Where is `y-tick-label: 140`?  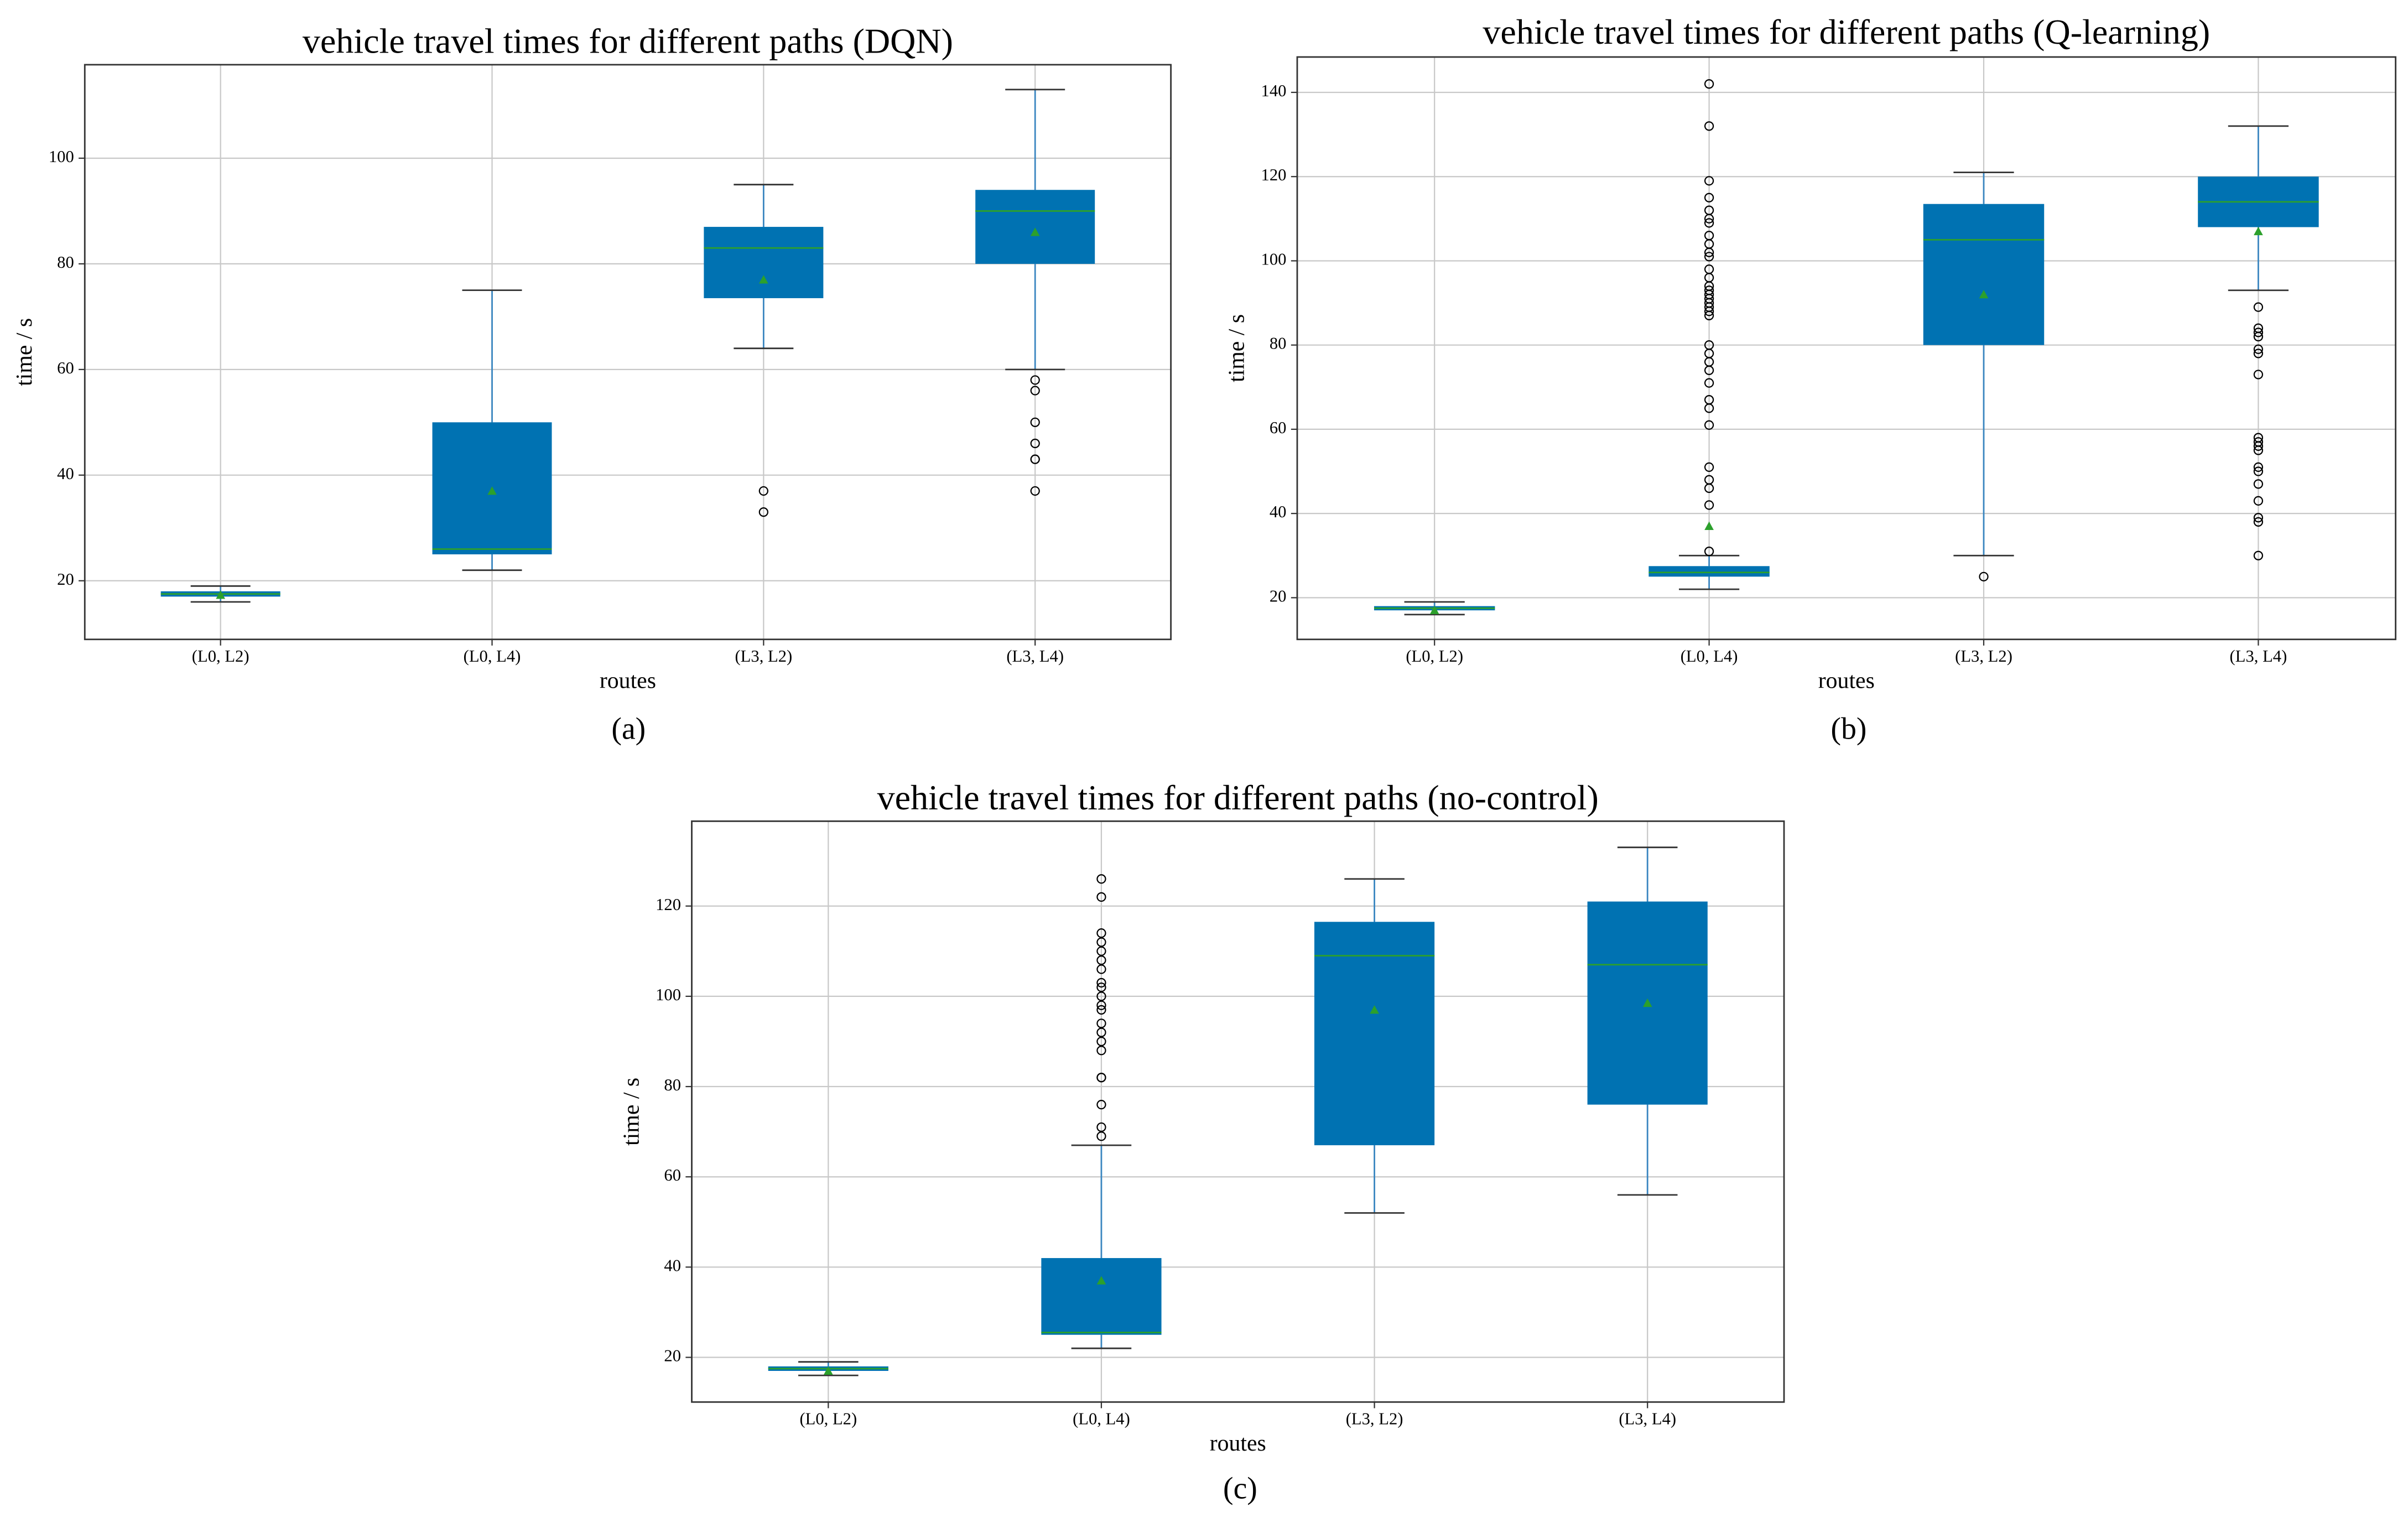 y-tick-label: 140 is located at coordinates (1274, 90).